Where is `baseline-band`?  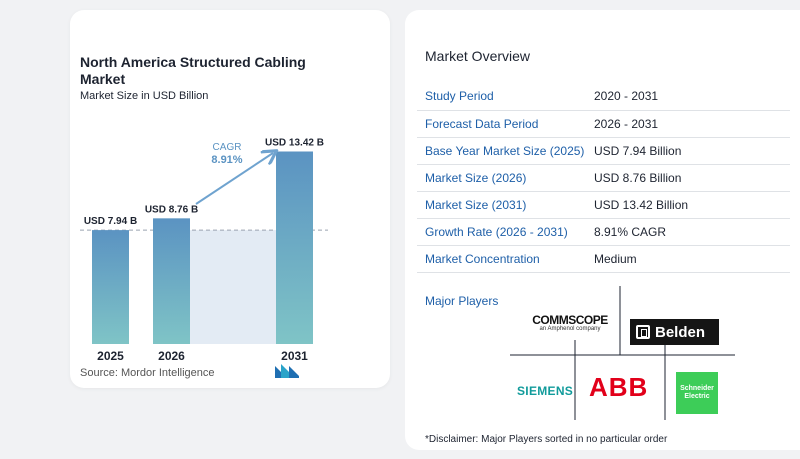
baseline-band is located at coordinates (233, 287).